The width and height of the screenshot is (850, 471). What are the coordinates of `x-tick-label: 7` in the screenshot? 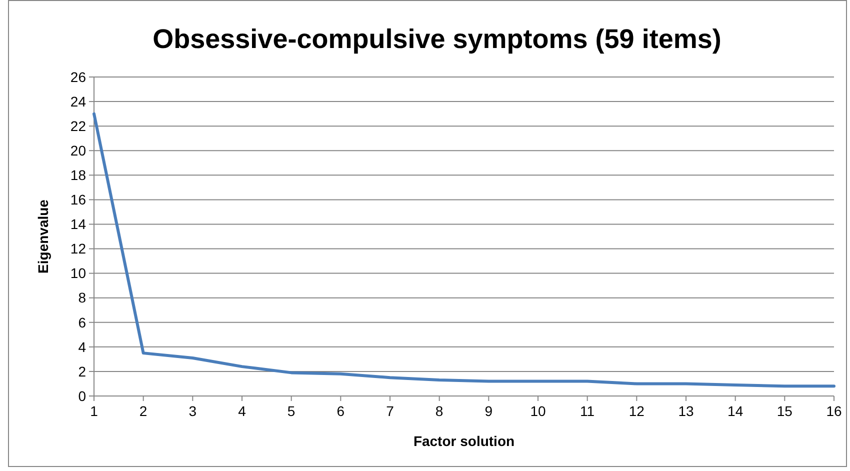 It's located at (390, 411).